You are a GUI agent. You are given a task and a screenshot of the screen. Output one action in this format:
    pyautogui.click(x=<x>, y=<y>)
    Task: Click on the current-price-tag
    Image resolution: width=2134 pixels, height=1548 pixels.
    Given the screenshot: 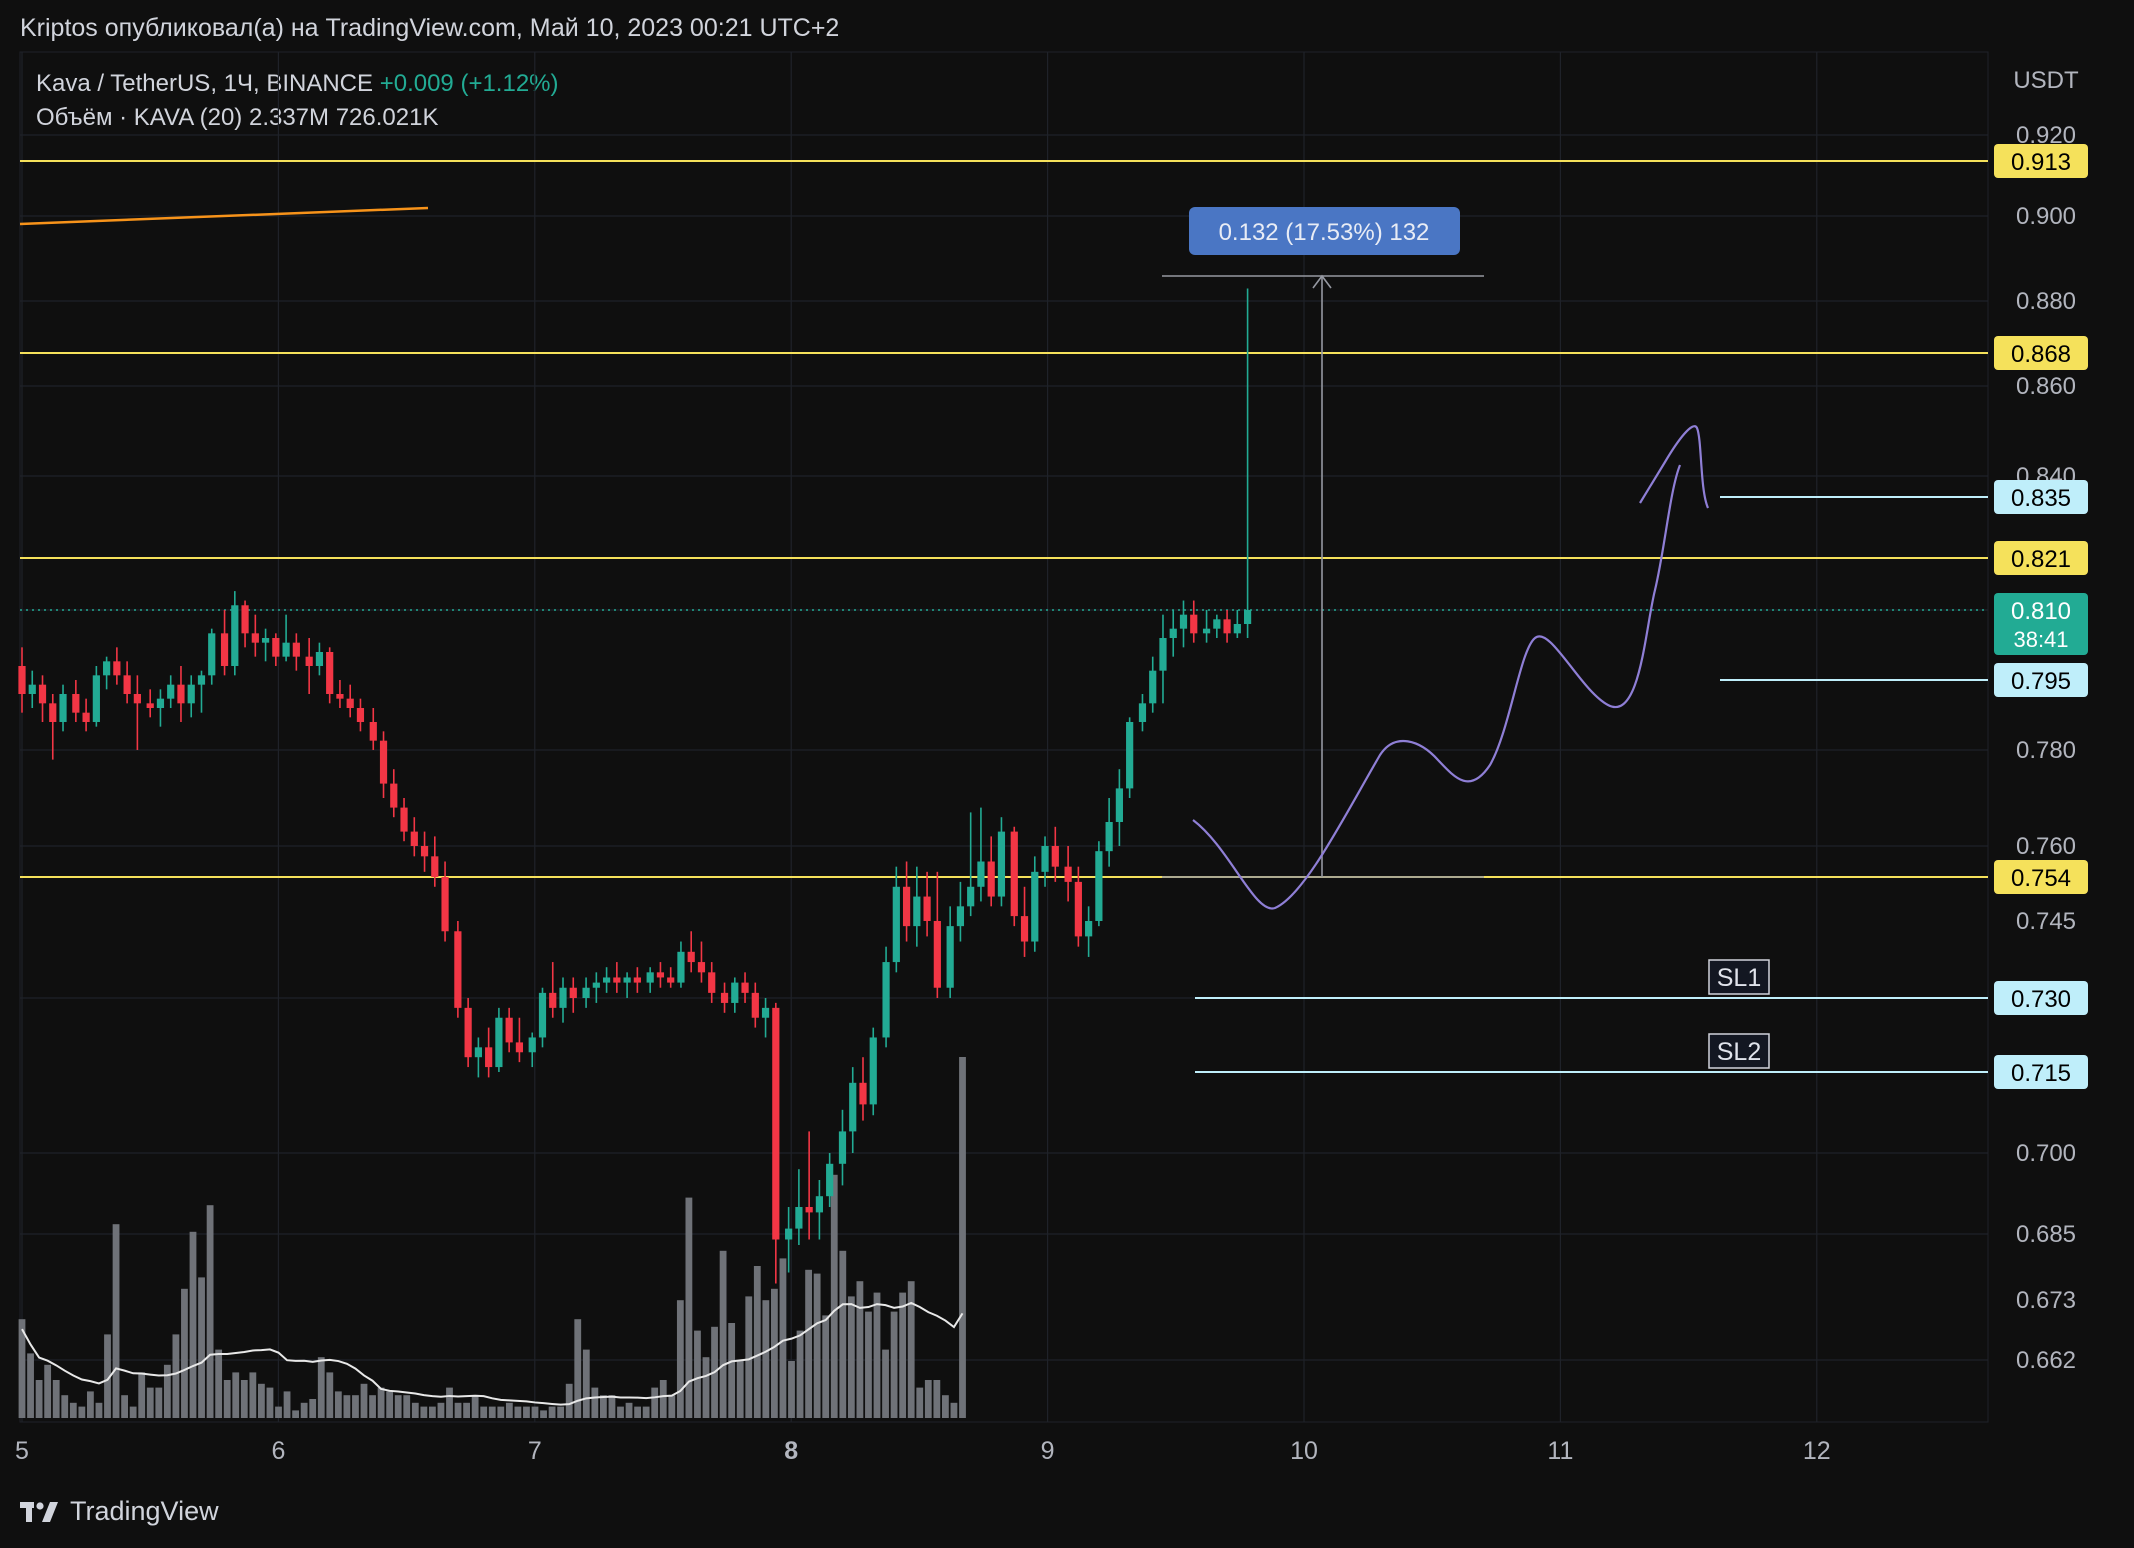 What is the action you would take?
    pyautogui.click(x=2041, y=624)
    